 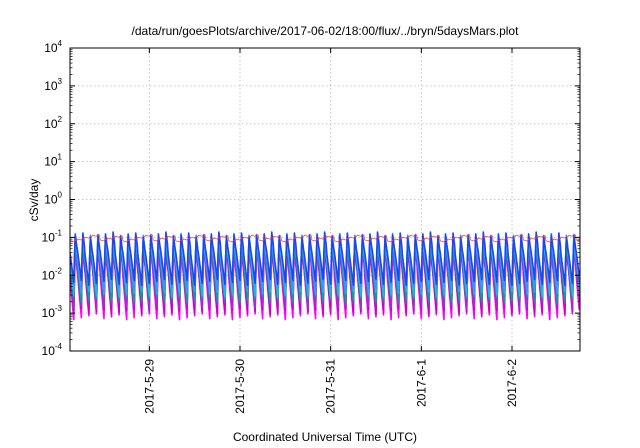 What do you see at coordinates (240, 386) in the screenshot?
I see `x-tick-label: 2017-5-30` at bounding box center [240, 386].